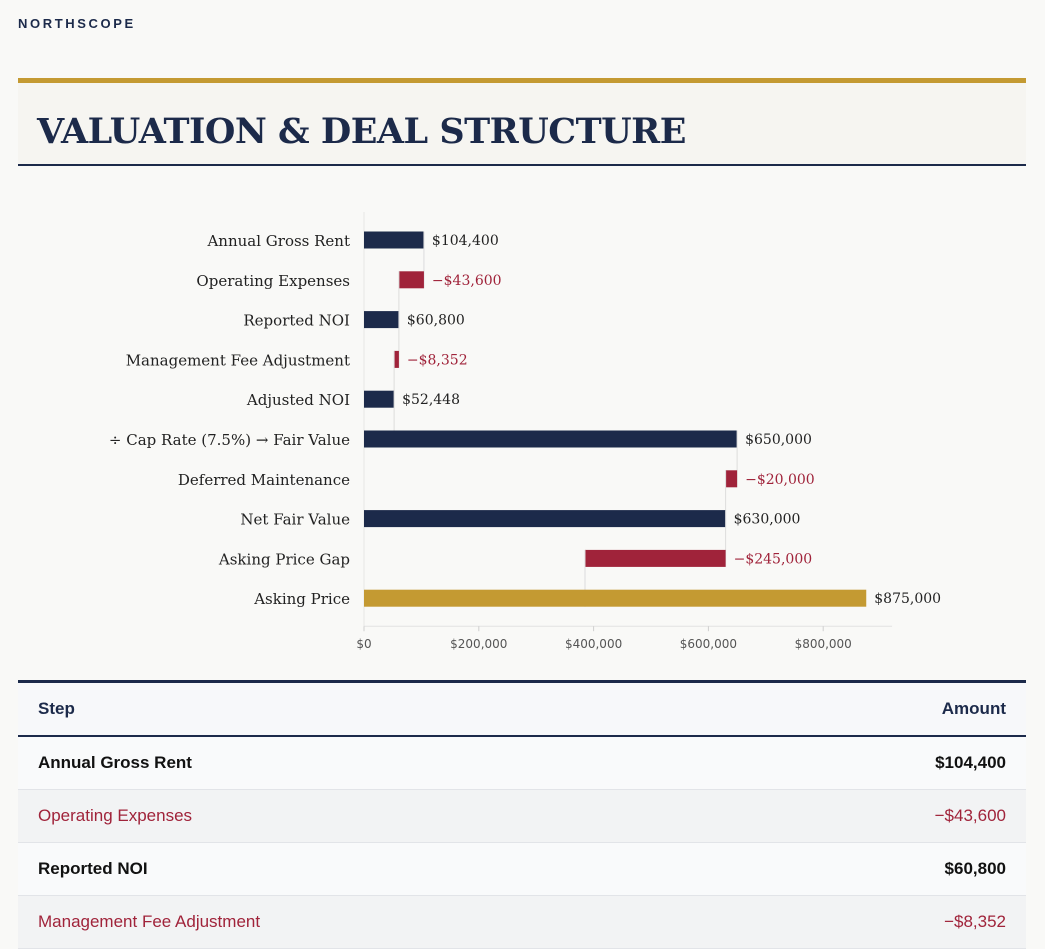  What do you see at coordinates (77, 23) in the screenshot?
I see `brand-wordmark: NORTHSCOPE` at bounding box center [77, 23].